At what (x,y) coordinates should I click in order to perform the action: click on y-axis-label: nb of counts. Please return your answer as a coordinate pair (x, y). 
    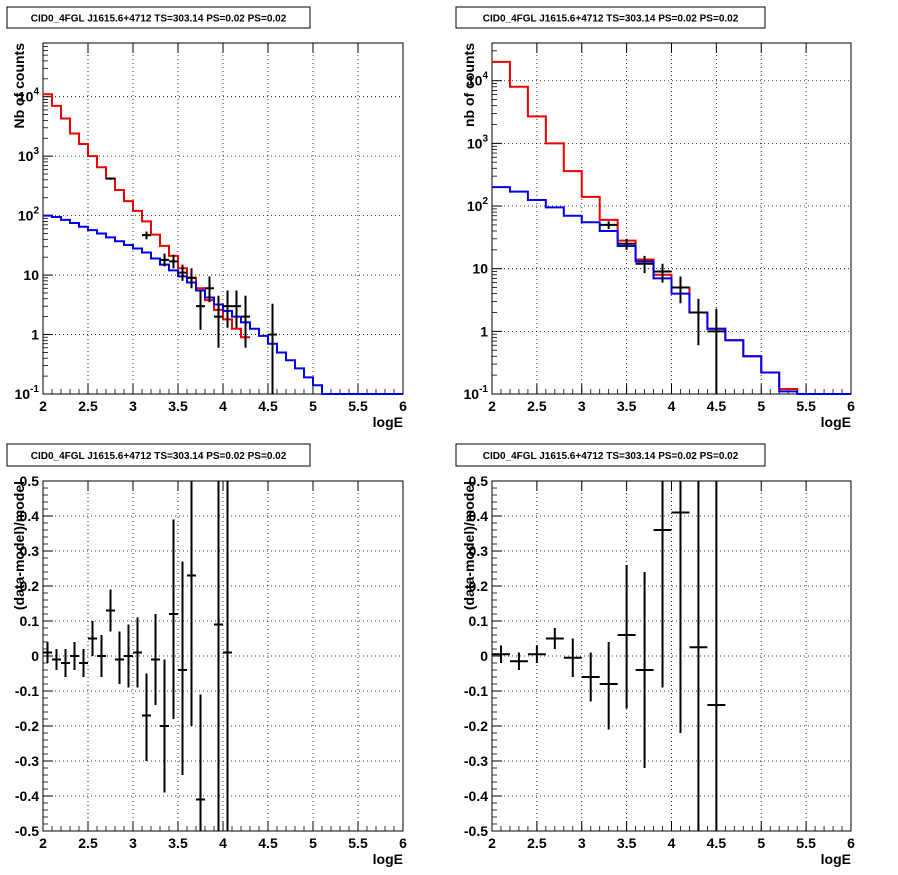
    Looking at the image, I should click on (469, 85).